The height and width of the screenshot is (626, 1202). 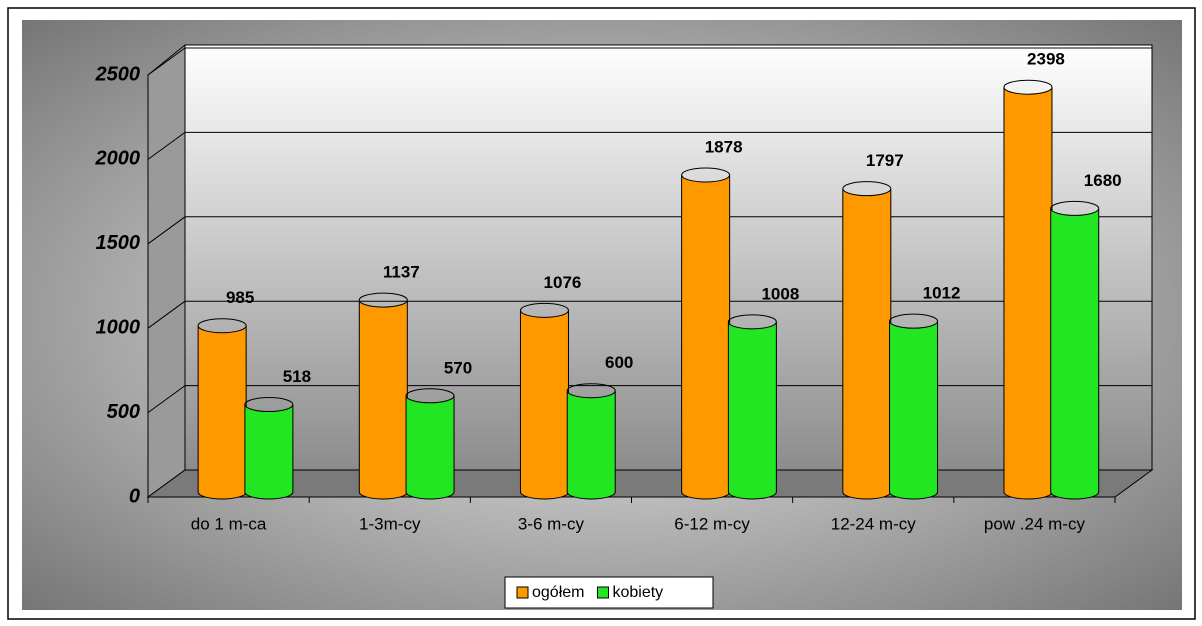 I want to click on value-label: 1012, so click(x=942, y=293).